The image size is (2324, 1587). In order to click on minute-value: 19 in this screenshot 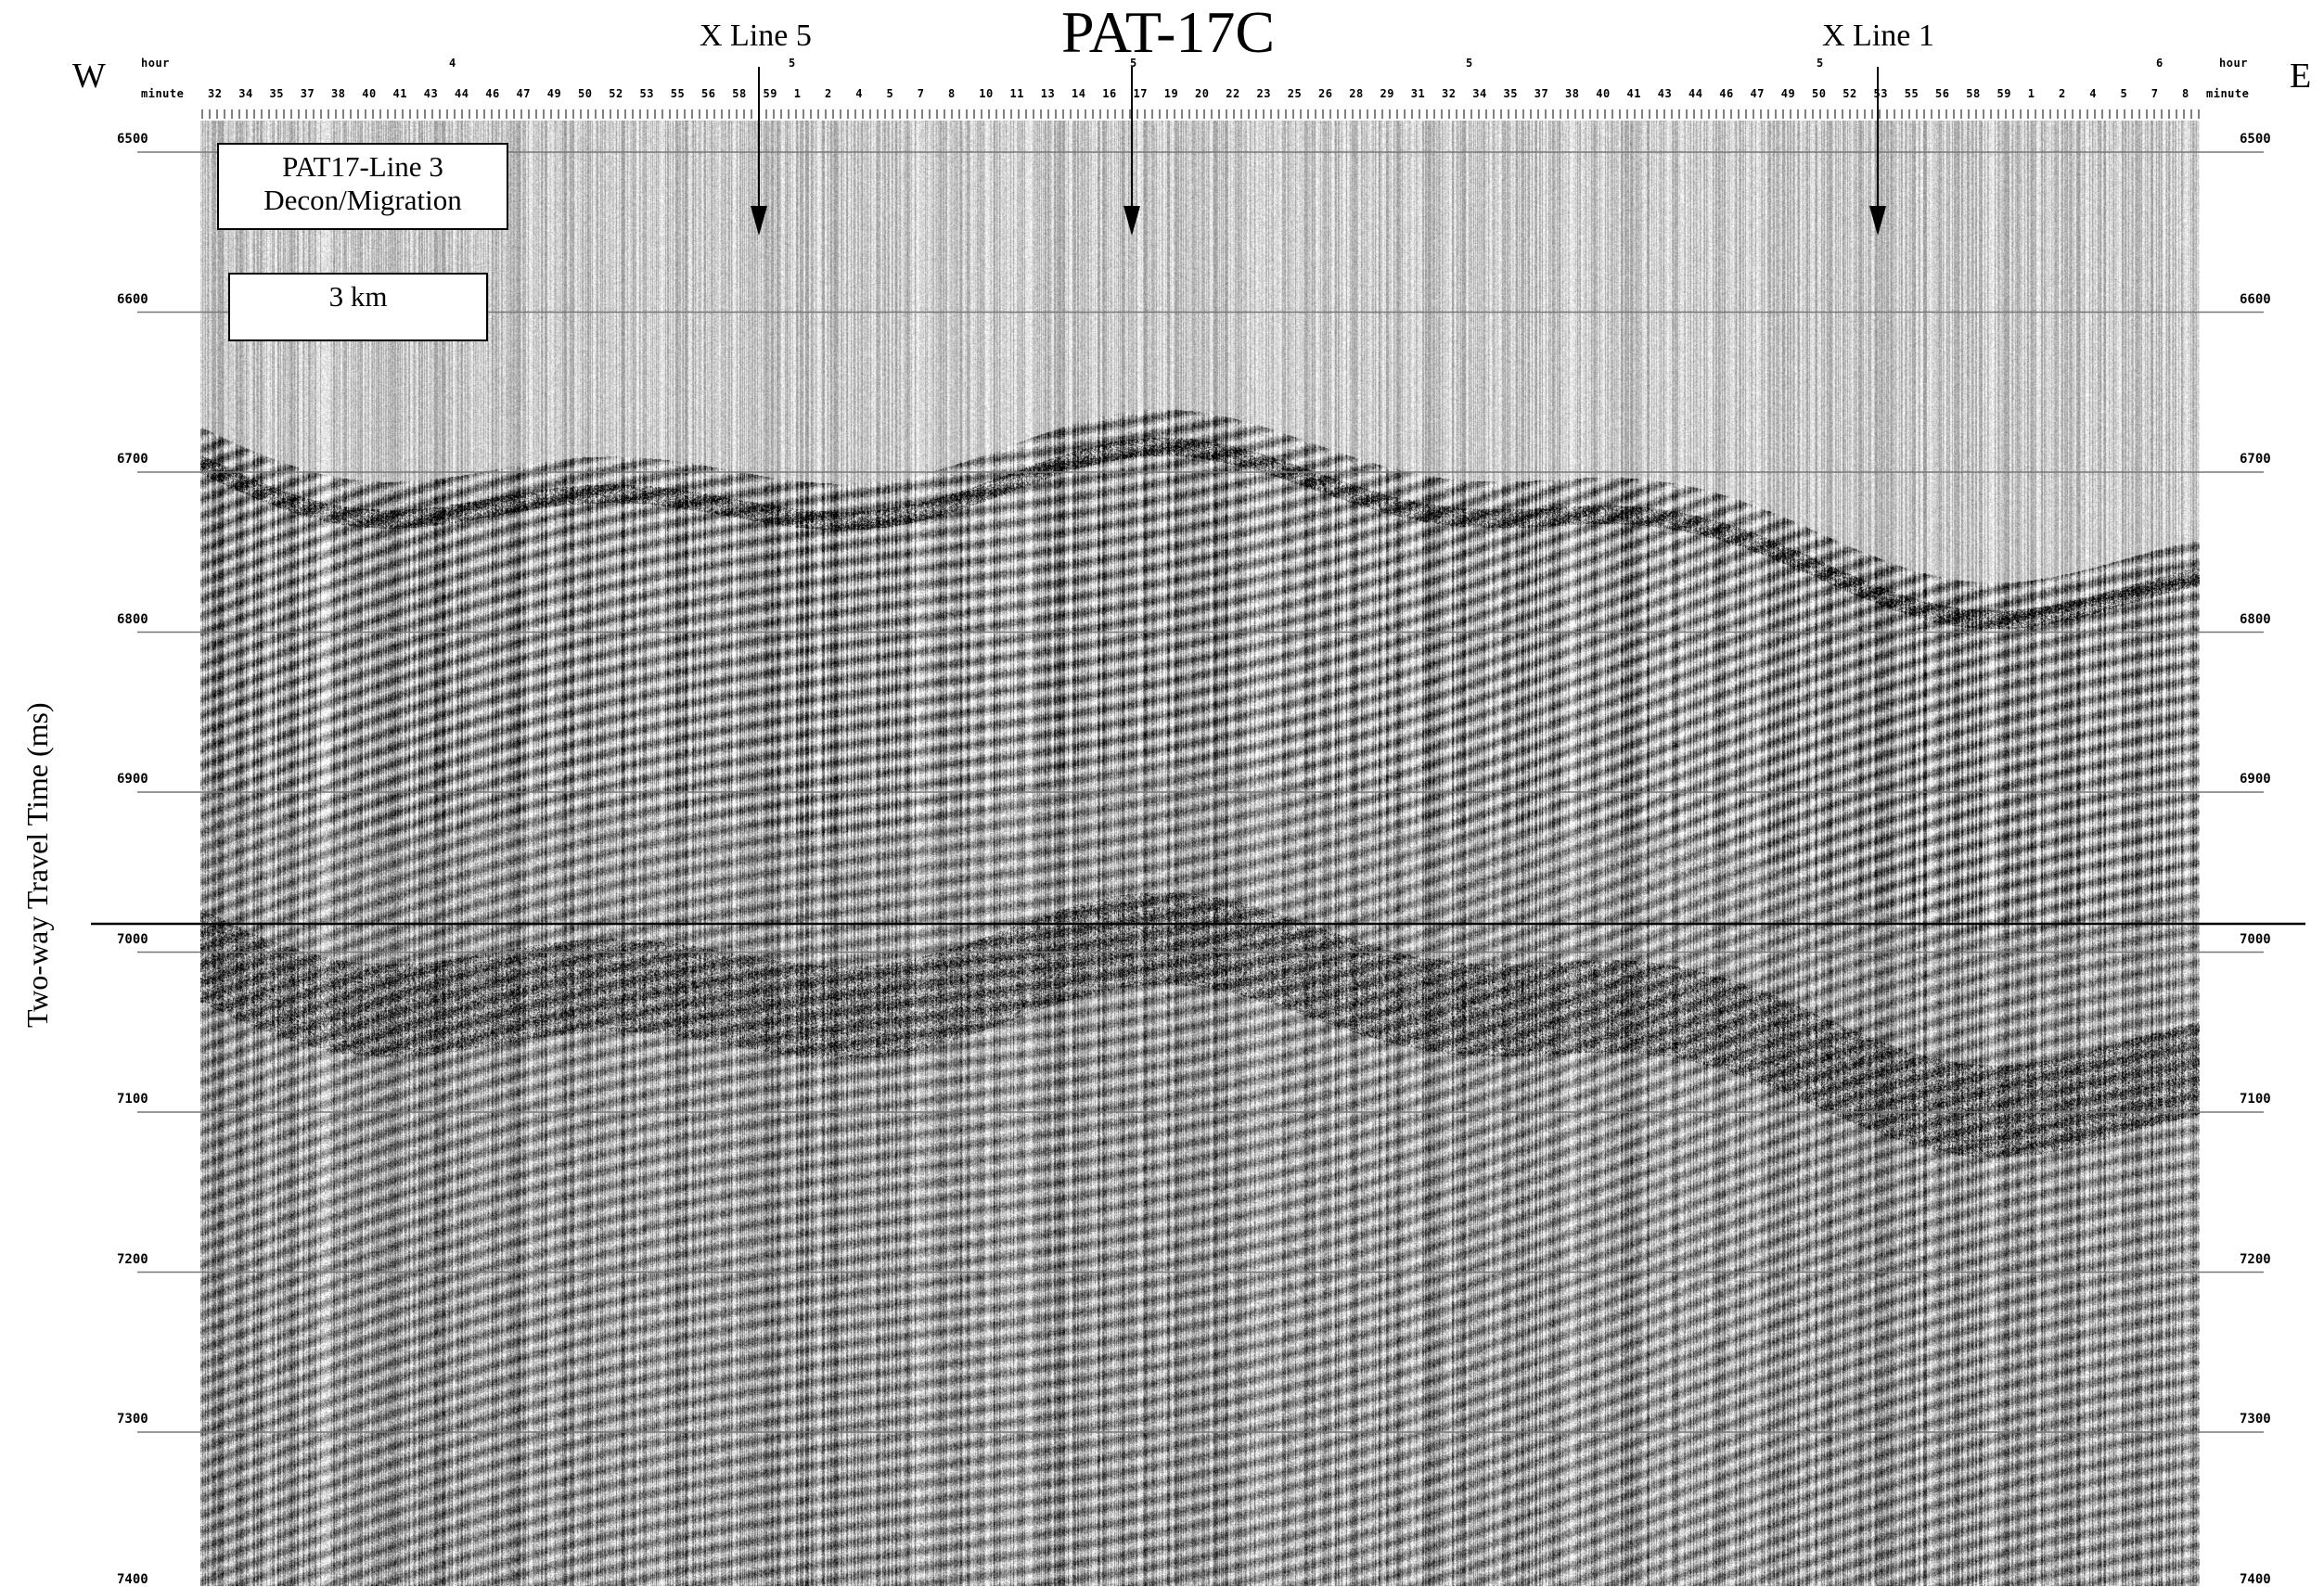, I will do `click(1171, 93)`.